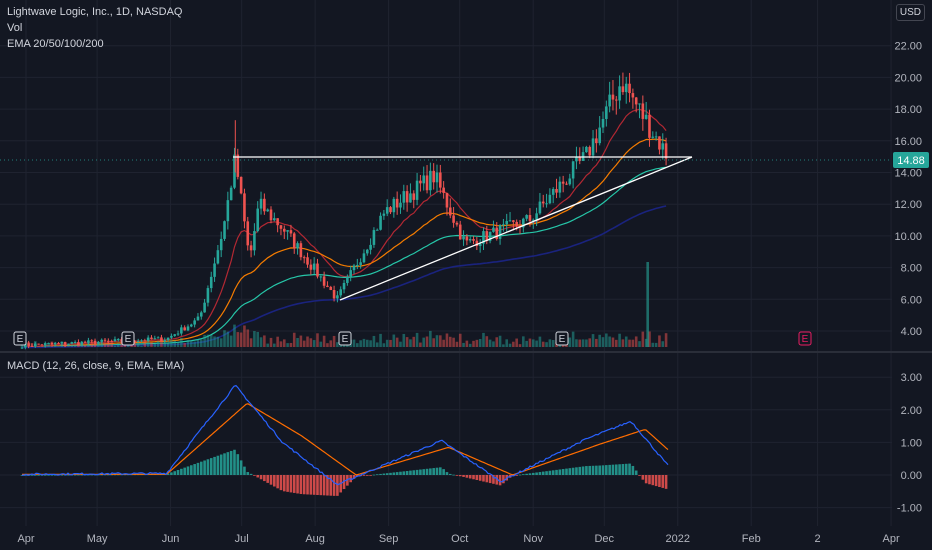 The width and height of the screenshot is (932, 550). What do you see at coordinates (910, 12) in the screenshot?
I see `currency-button: USD` at bounding box center [910, 12].